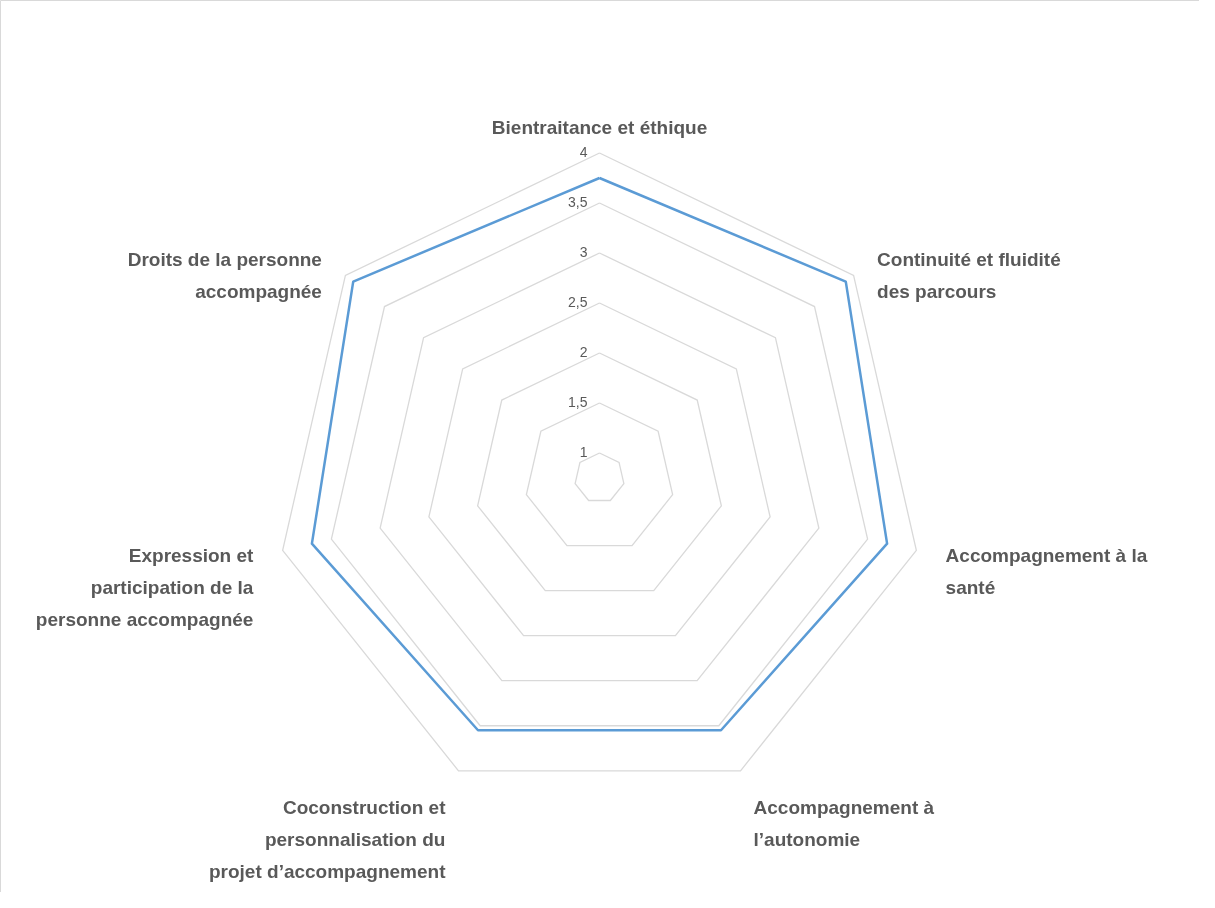 The height and width of the screenshot is (908, 1215). I want to click on y-tick-label: 2, so click(583, 352).